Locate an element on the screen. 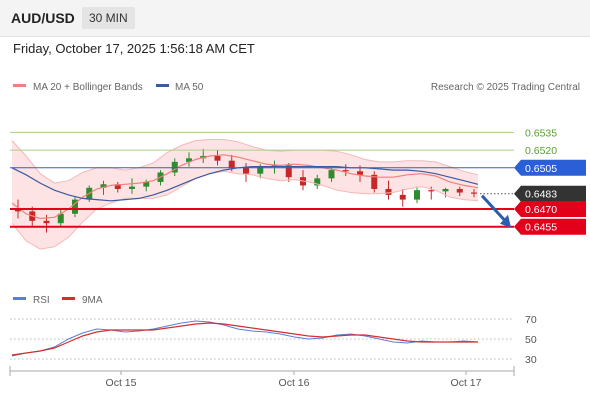 The height and width of the screenshot is (400, 590). bollinger-legend-label: MA 20 + Bollinger Bands is located at coordinates (88, 87).